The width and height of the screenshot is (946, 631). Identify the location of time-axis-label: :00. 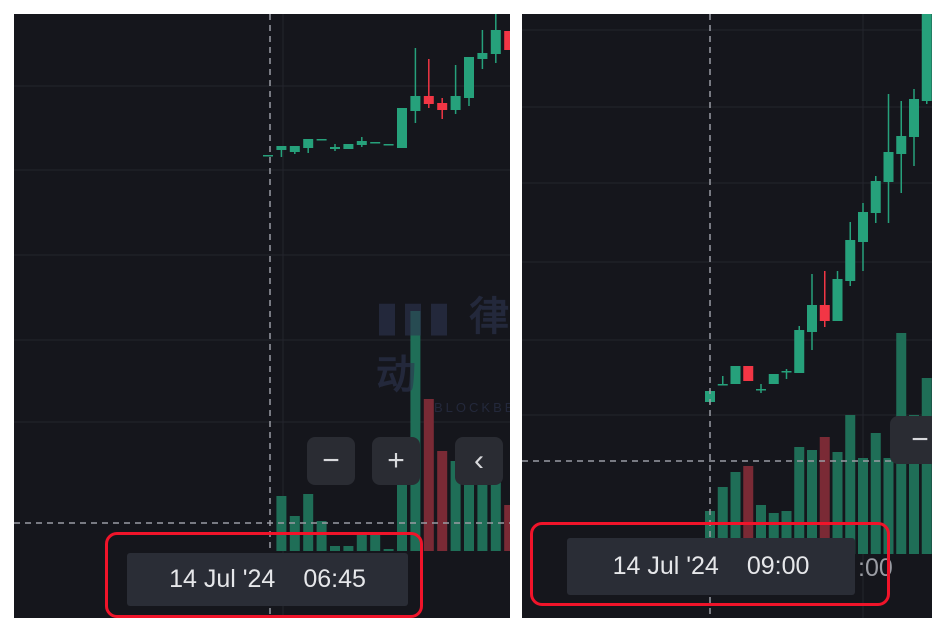
(875, 568).